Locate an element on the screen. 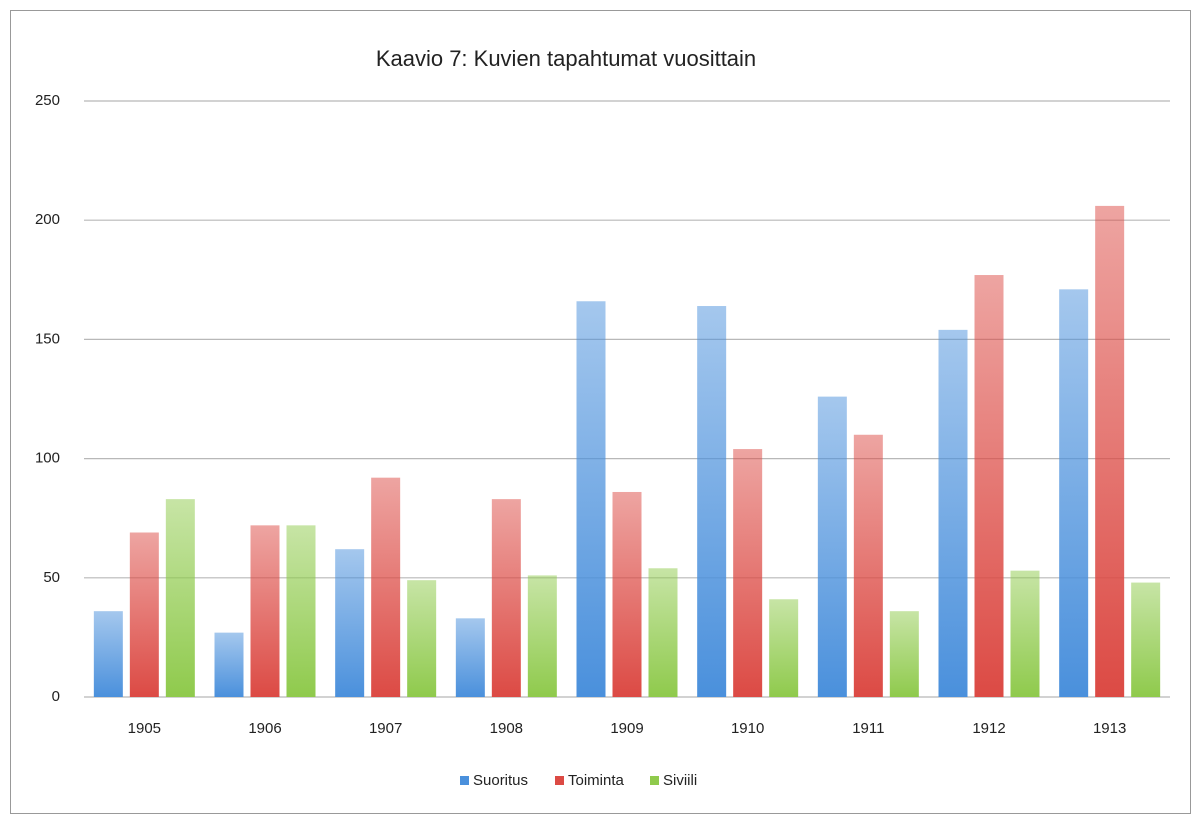  legend-label: Suoritus is located at coordinates (500, 780).